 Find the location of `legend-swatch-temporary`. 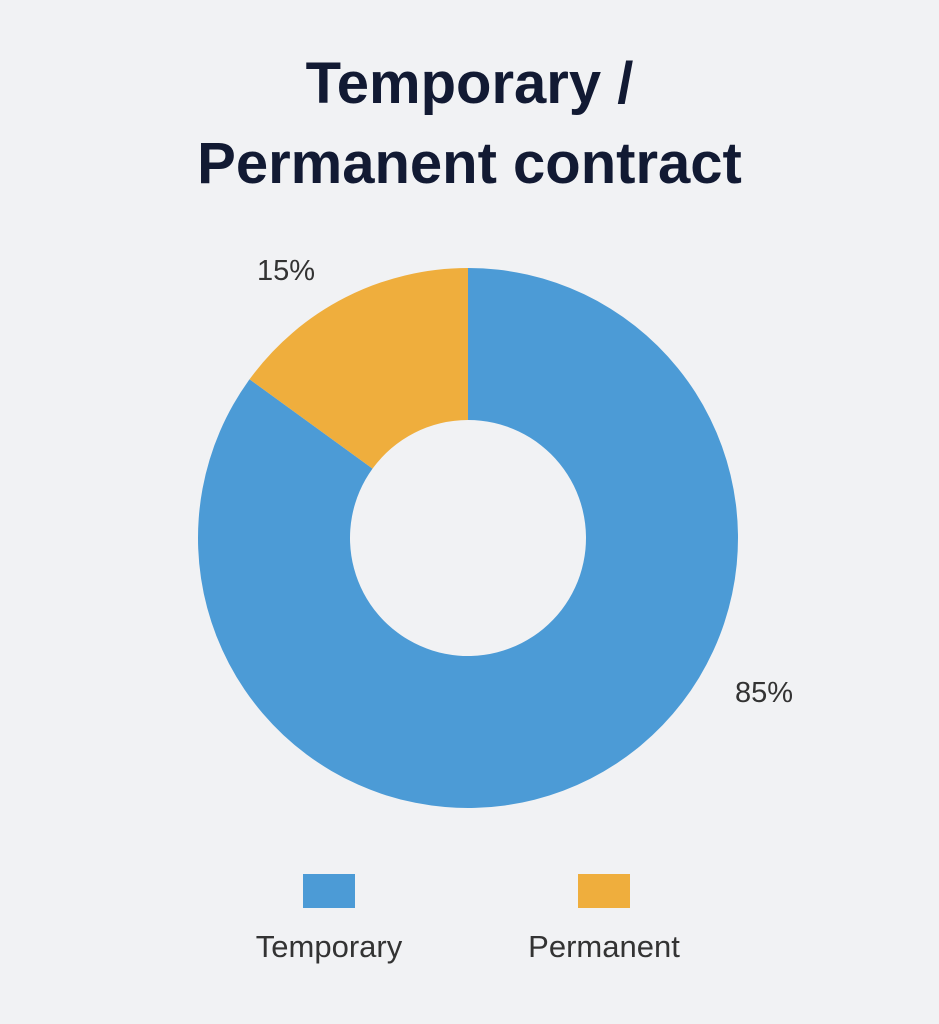

legend-swatch-temporary is located at coordinates (329, 891).